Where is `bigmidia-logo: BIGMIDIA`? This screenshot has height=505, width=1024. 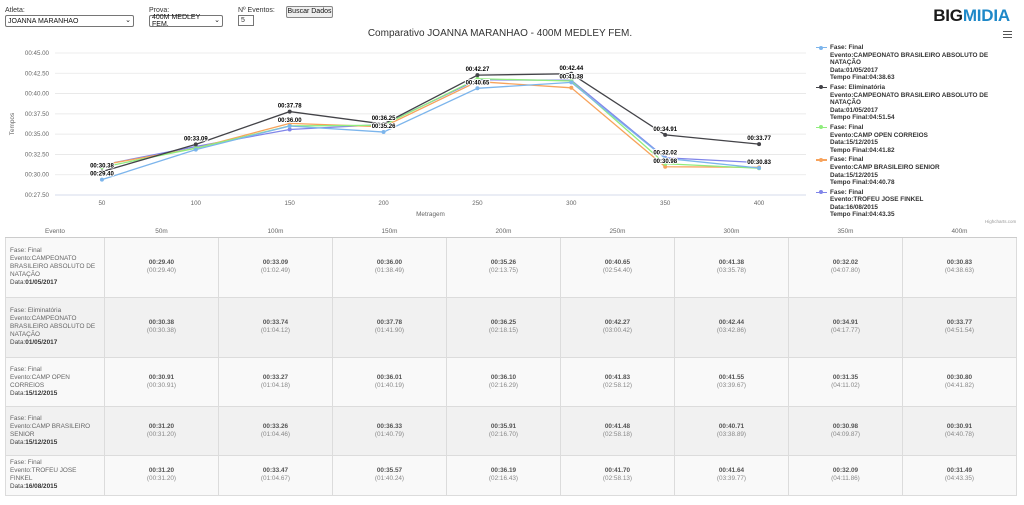 bigmidia-logo: BIGMIDIA is located at coordinates (971, 15).